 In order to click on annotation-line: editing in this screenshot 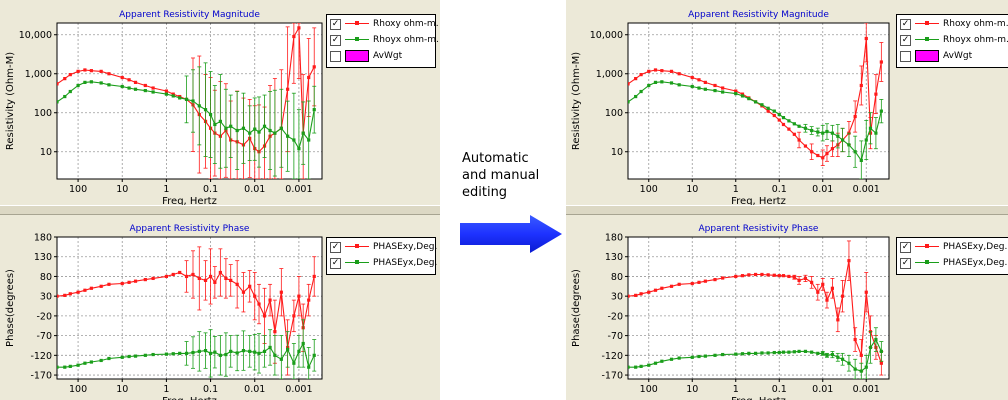, I will do `click(485, 192)`.